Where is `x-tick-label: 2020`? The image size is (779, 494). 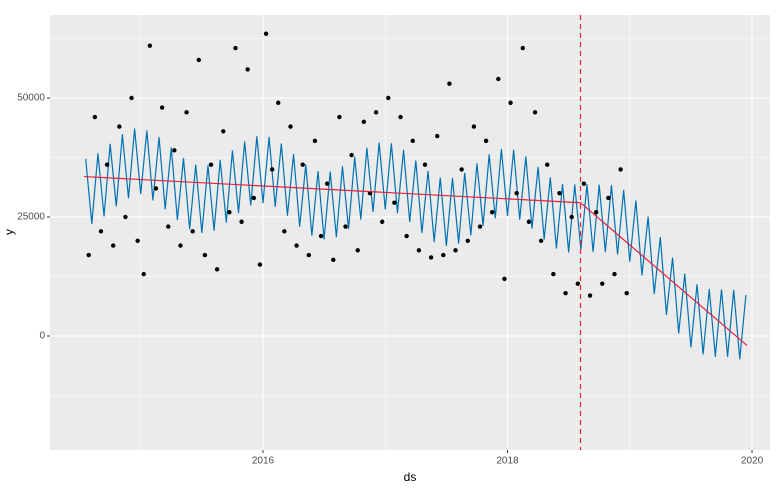 x-tick-label: 2020 is located at coordinates (752, 461).